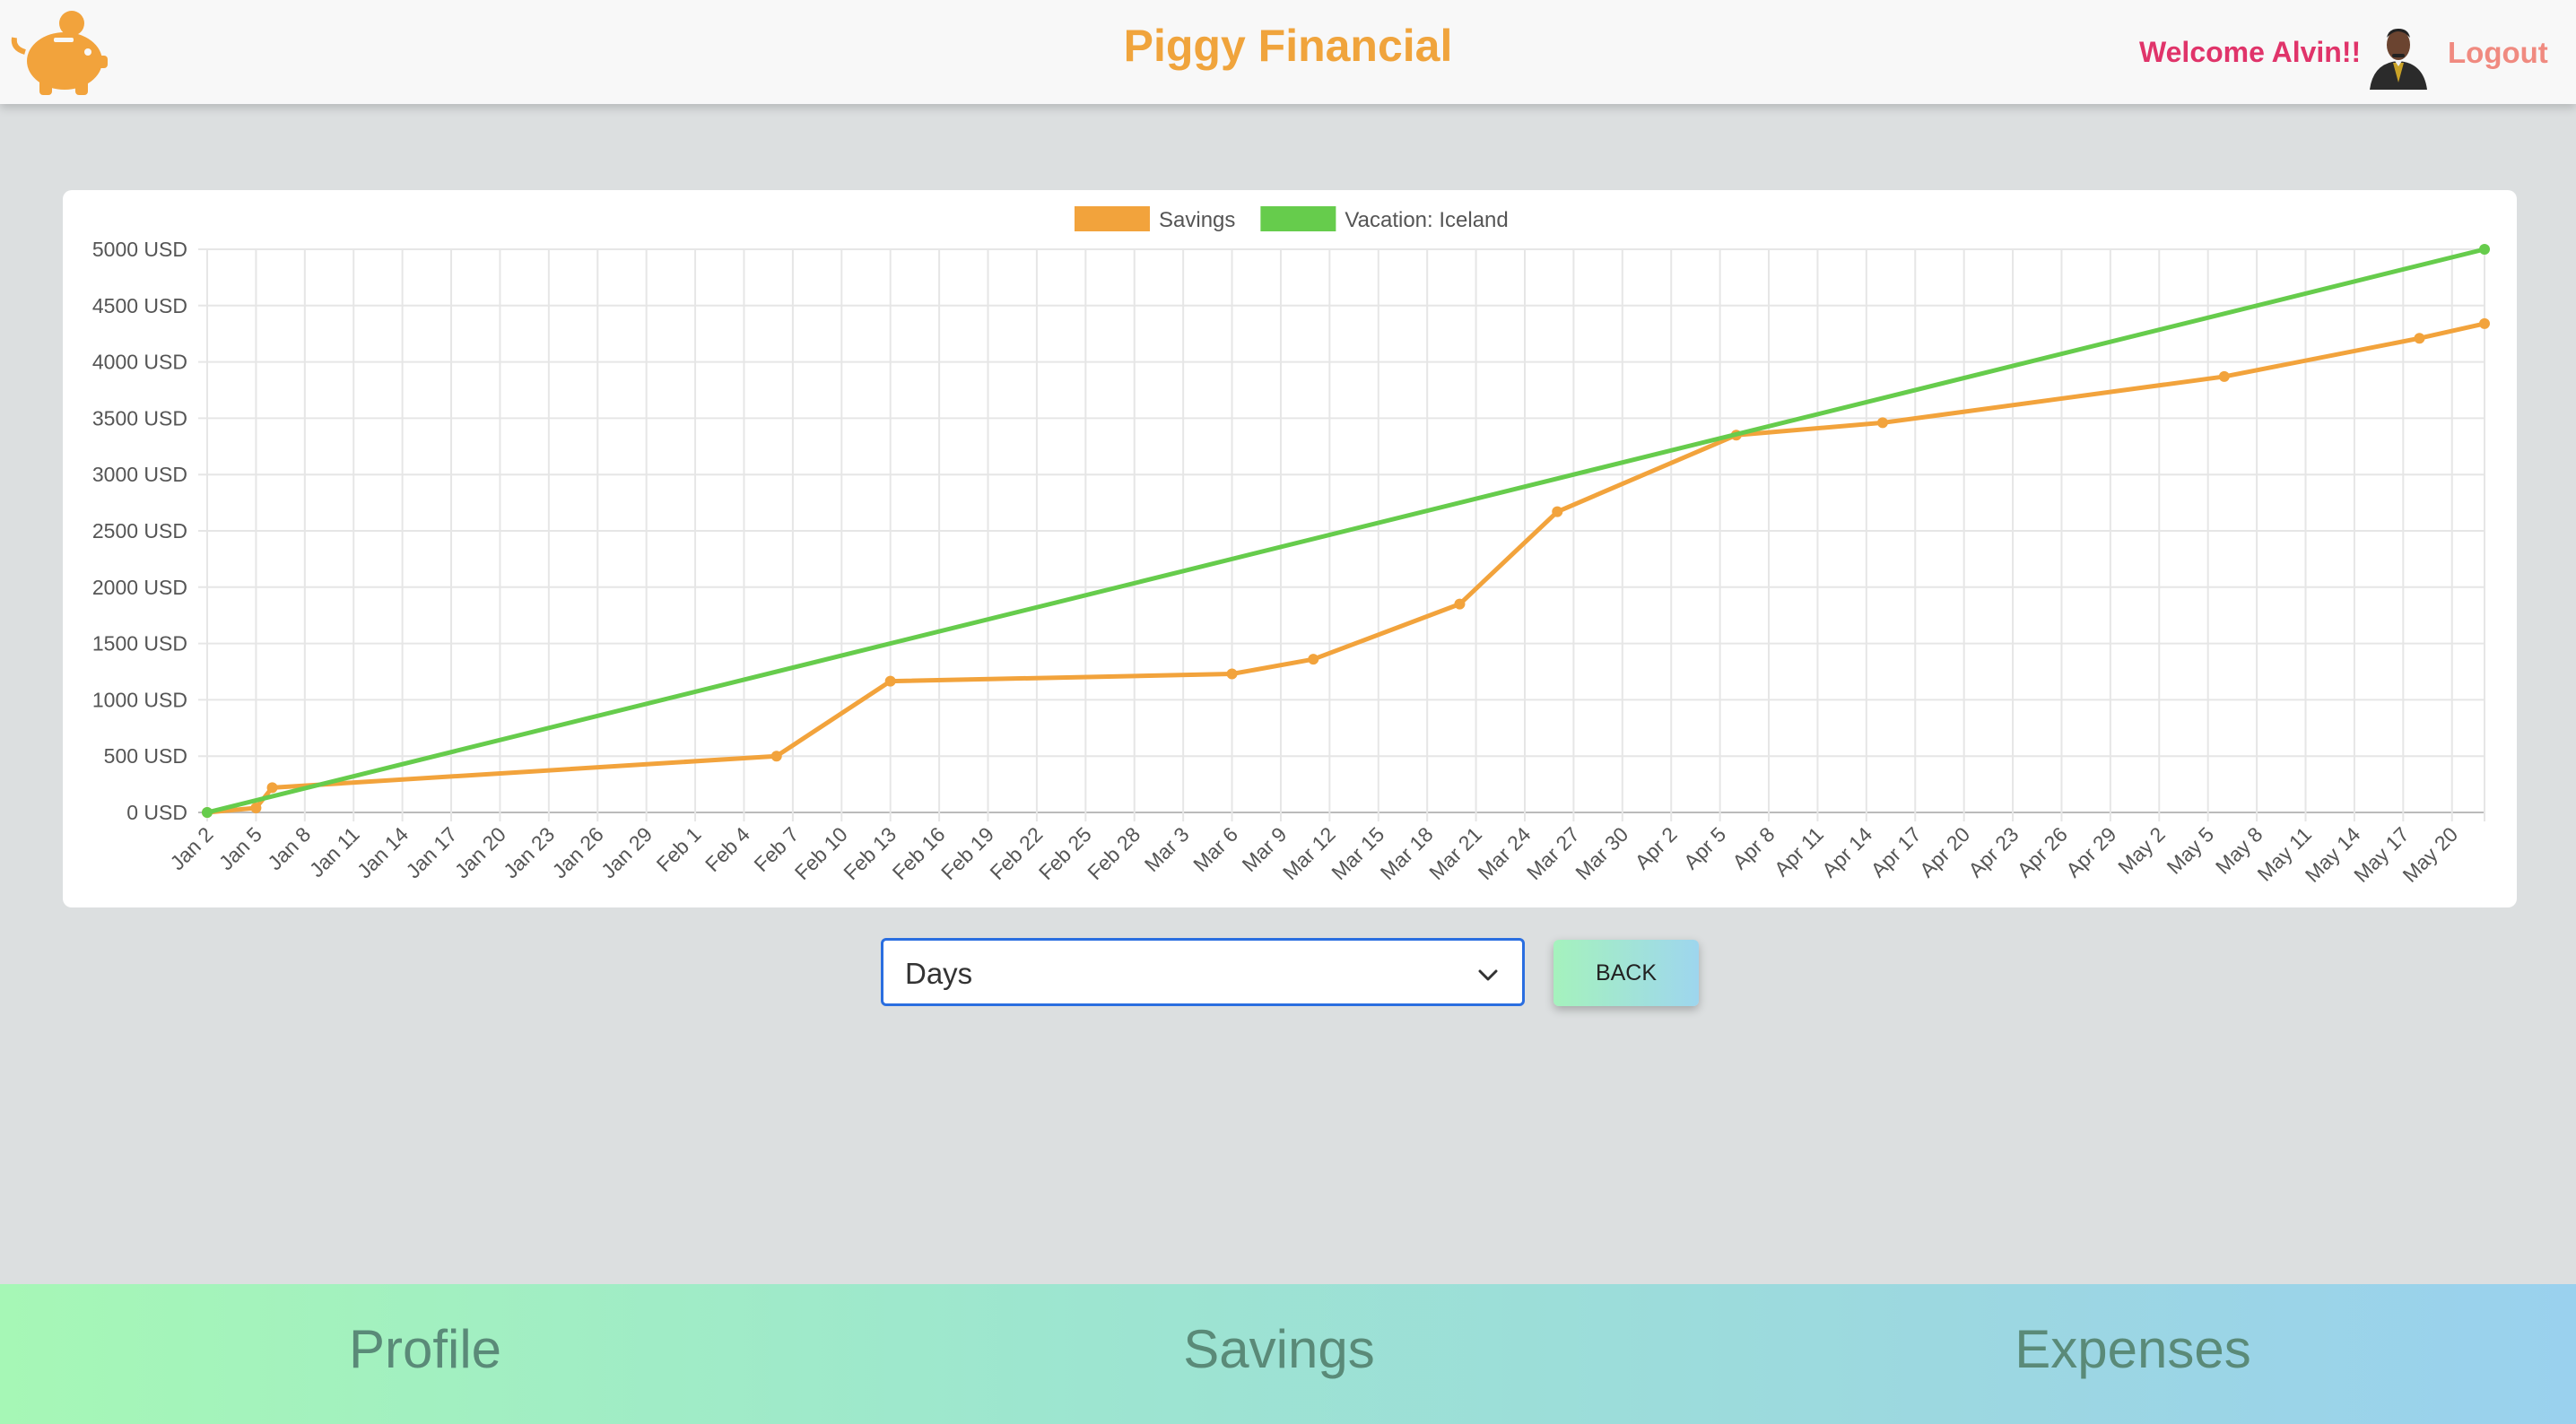 This screenshot has width=2576, height=1424. What do you see at coordinates (2090, 851) in the screenshot?
I see `x-tick-label: Apr 29` at bounding box center [2090, 851].